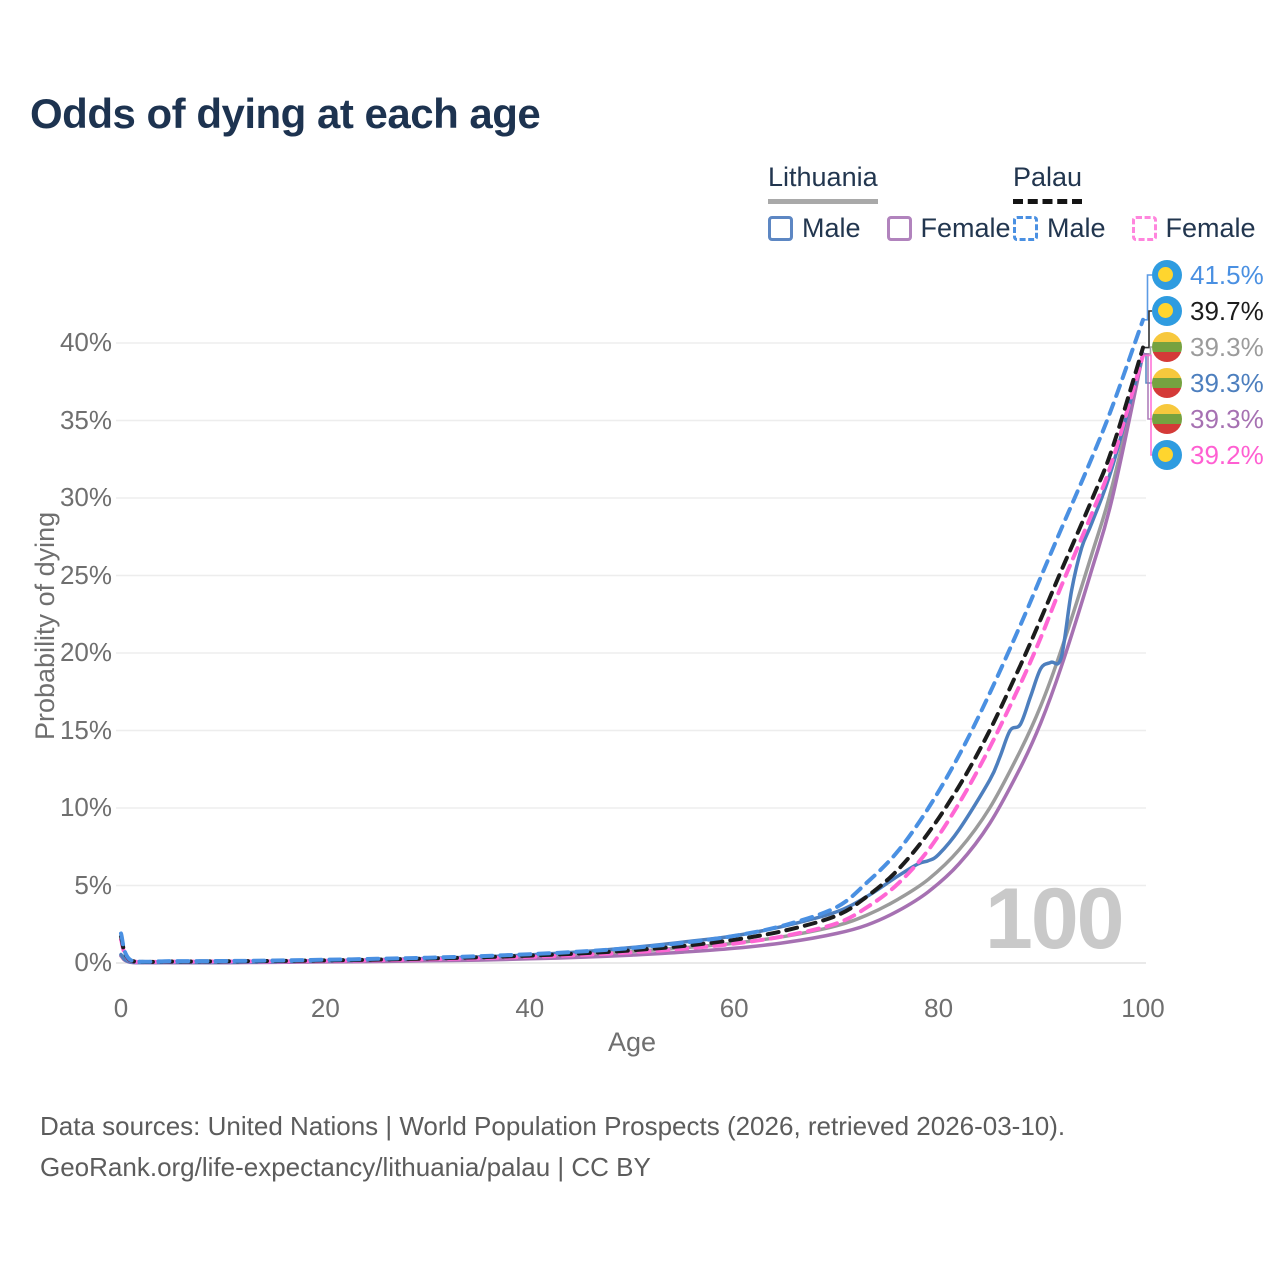  I want to click on y-axis-title: Probability of dying, so click(45, 625).